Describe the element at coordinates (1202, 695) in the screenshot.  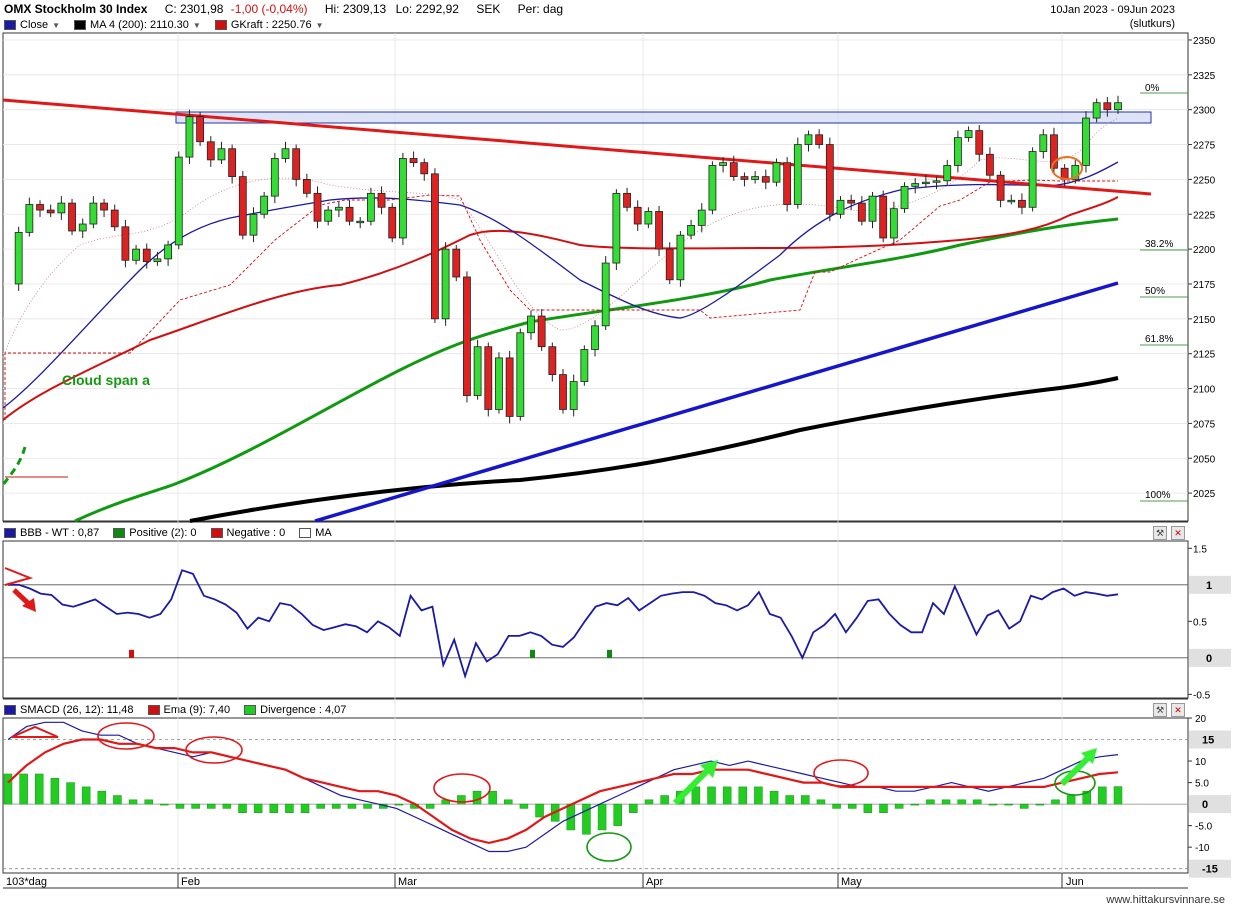
I see `y-tick-label: -0.5` at that location.